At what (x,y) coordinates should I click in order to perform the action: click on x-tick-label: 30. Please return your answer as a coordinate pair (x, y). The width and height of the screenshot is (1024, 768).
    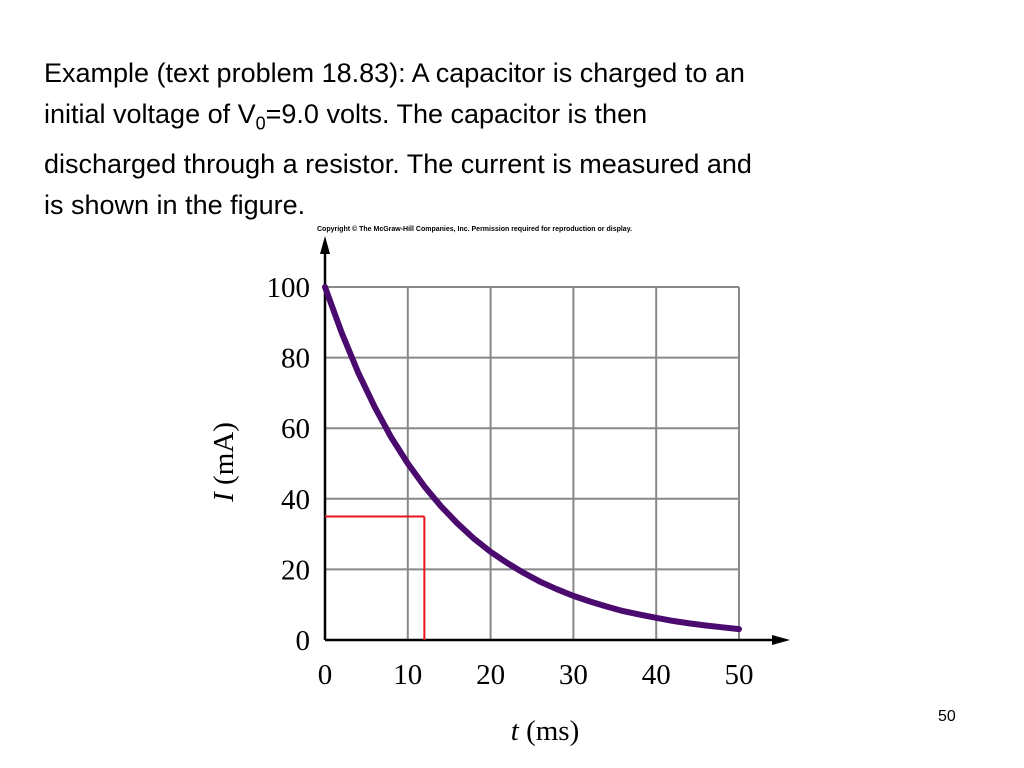
    Looking at the image, I should click on (573, 675).